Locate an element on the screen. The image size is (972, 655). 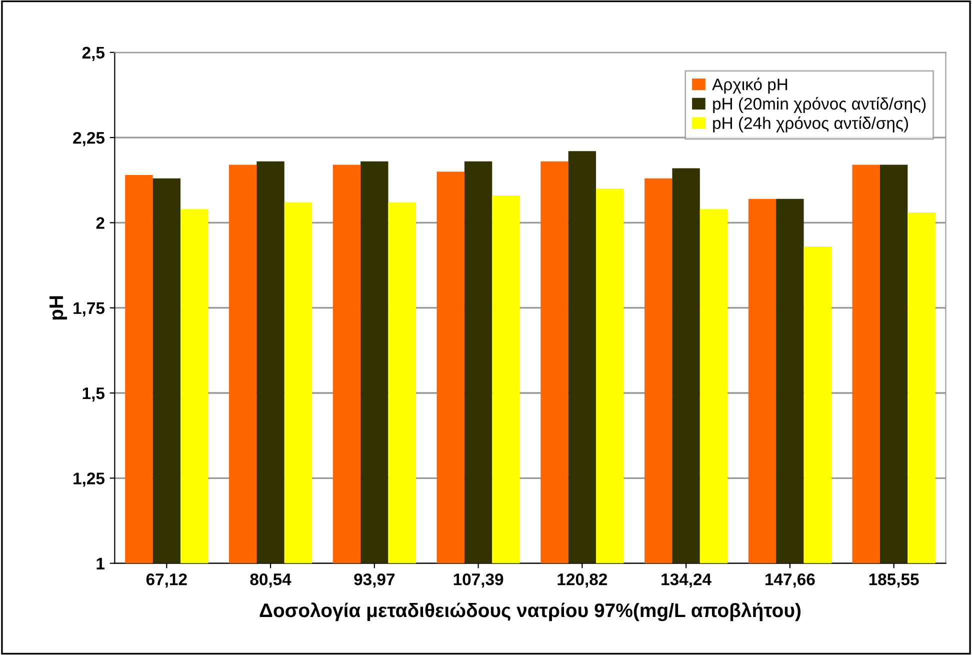
y-tick-label: 1,75 is located at coordinates (89, 309).